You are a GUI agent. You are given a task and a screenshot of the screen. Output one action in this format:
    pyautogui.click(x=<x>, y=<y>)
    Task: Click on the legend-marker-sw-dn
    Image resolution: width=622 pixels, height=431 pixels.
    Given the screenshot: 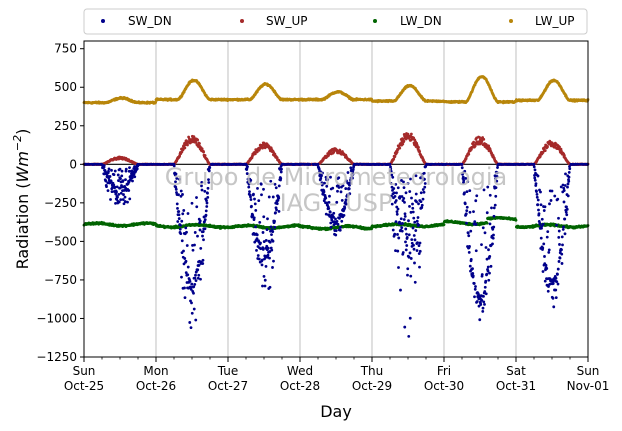 What is the action you would take?
    pyautogui.click(x=103, y=21)
    